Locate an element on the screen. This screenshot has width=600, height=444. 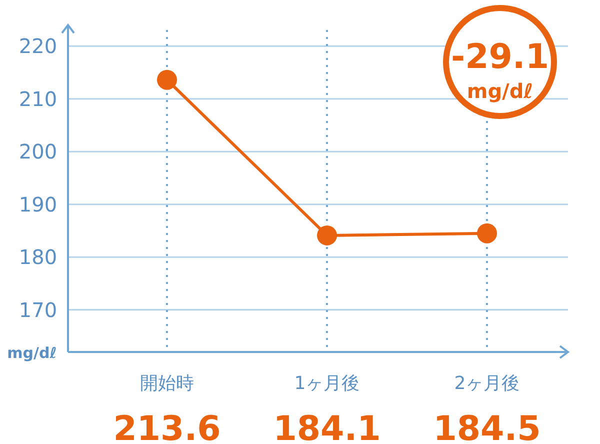
y-tick-label: 180 is located at coordinates (38, 257).